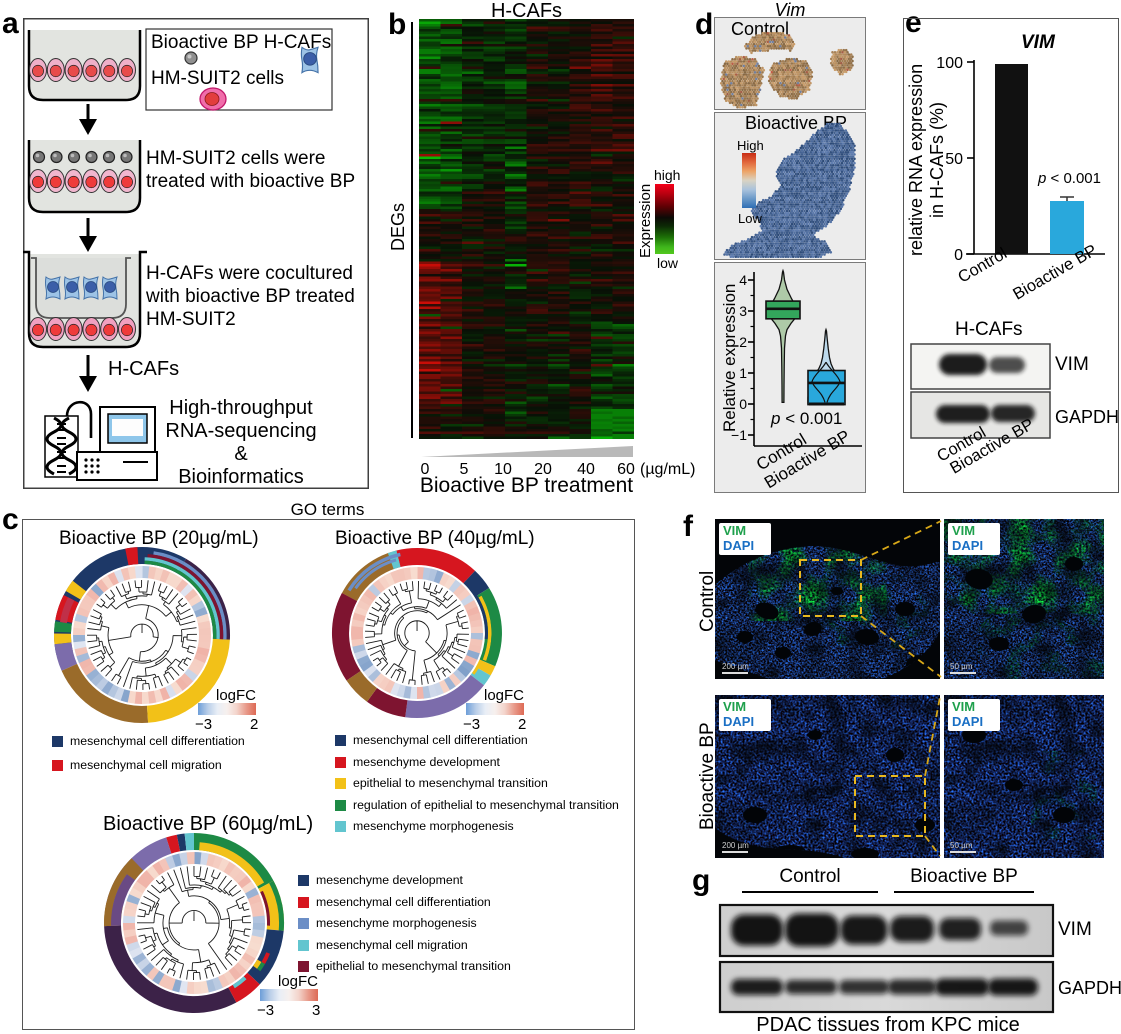  Describe the element at coordinates (739, 435) in the screenshot. I see `svg-text: −1` at that location.